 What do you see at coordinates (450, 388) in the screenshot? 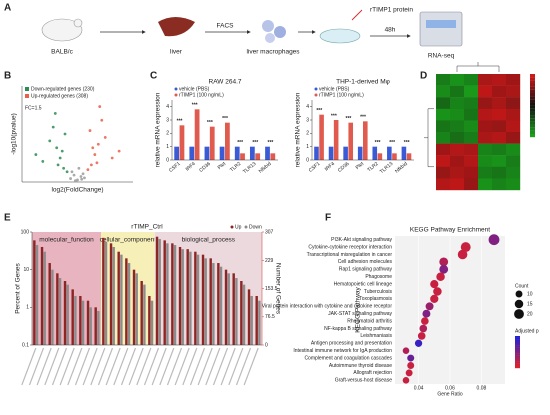
I see `x-tick-label: 0.06` at bounding box center [450, 388].